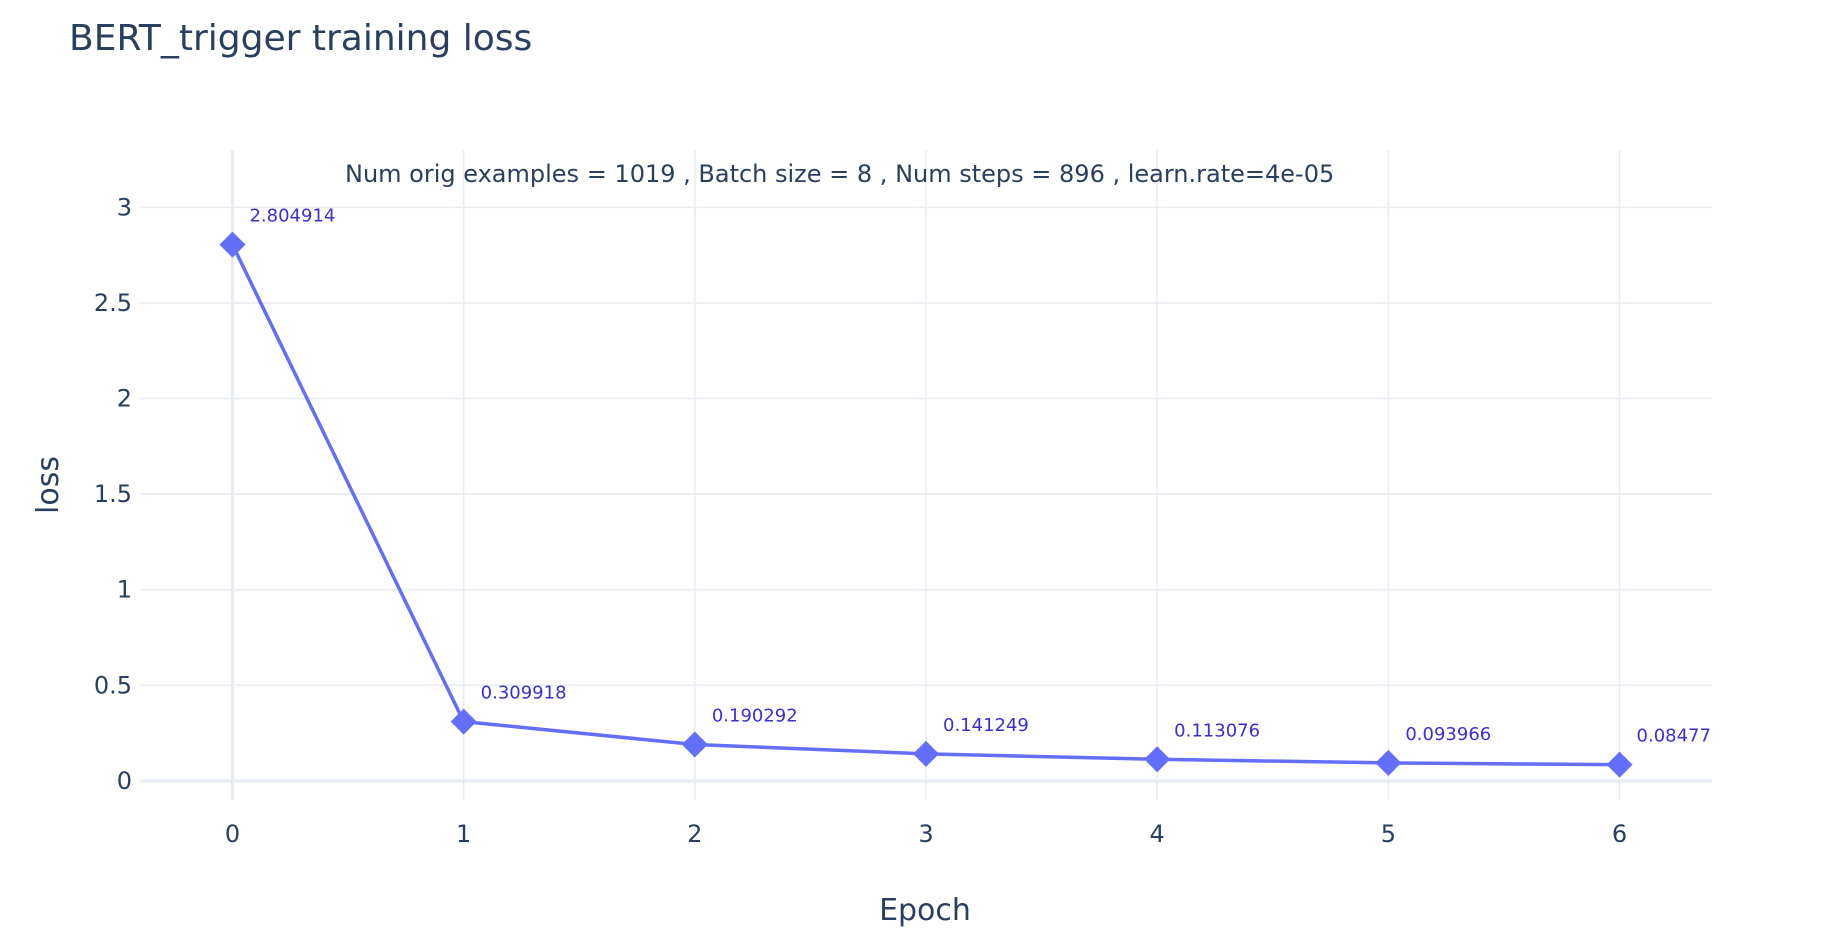 This screenshot has width=1842, height=946. I want to click on y-tick-label: 2, so click(124, 399).